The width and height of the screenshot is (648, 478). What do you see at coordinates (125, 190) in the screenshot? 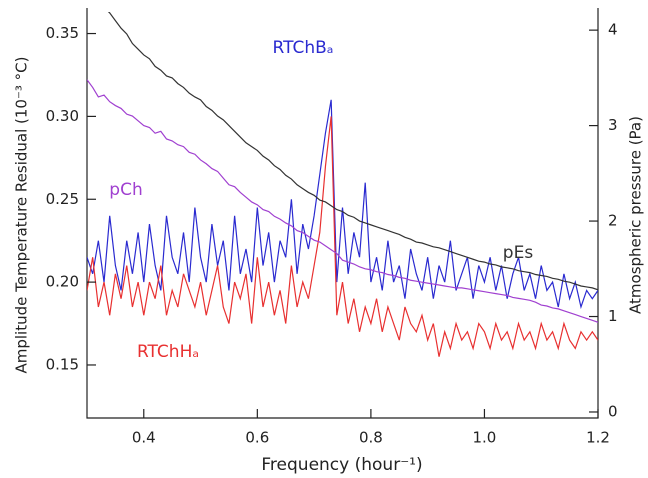
I see `series-label: pCh` at bounding box center [125, 190].